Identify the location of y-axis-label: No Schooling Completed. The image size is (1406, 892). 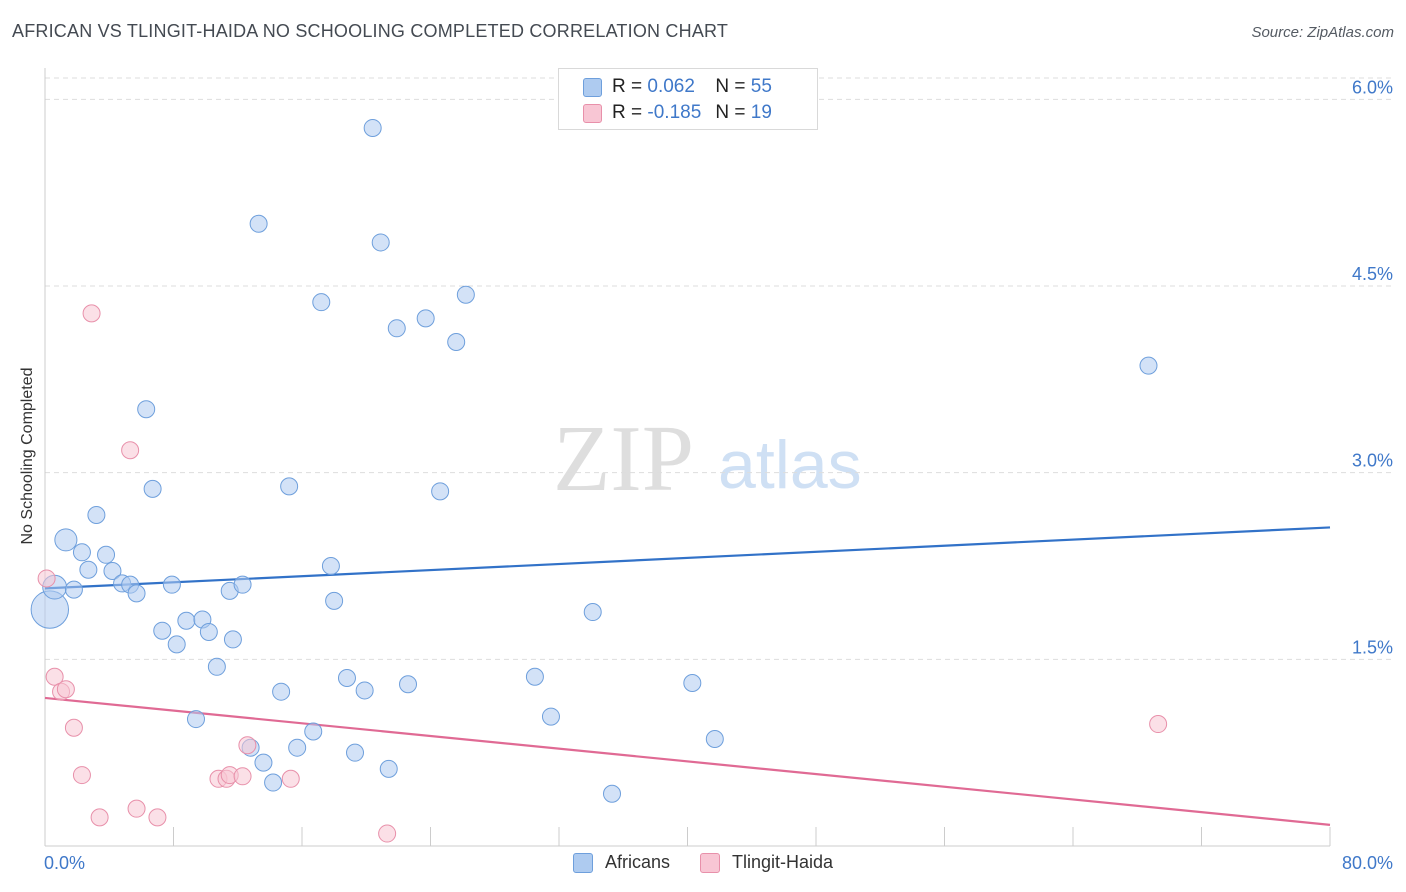
(27, 456).